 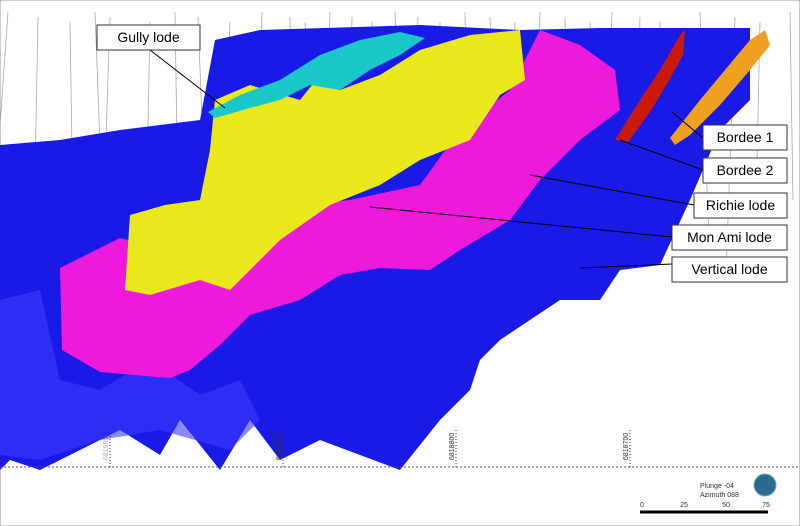 I want to click on gully-lode, so click(x=316, y=75).